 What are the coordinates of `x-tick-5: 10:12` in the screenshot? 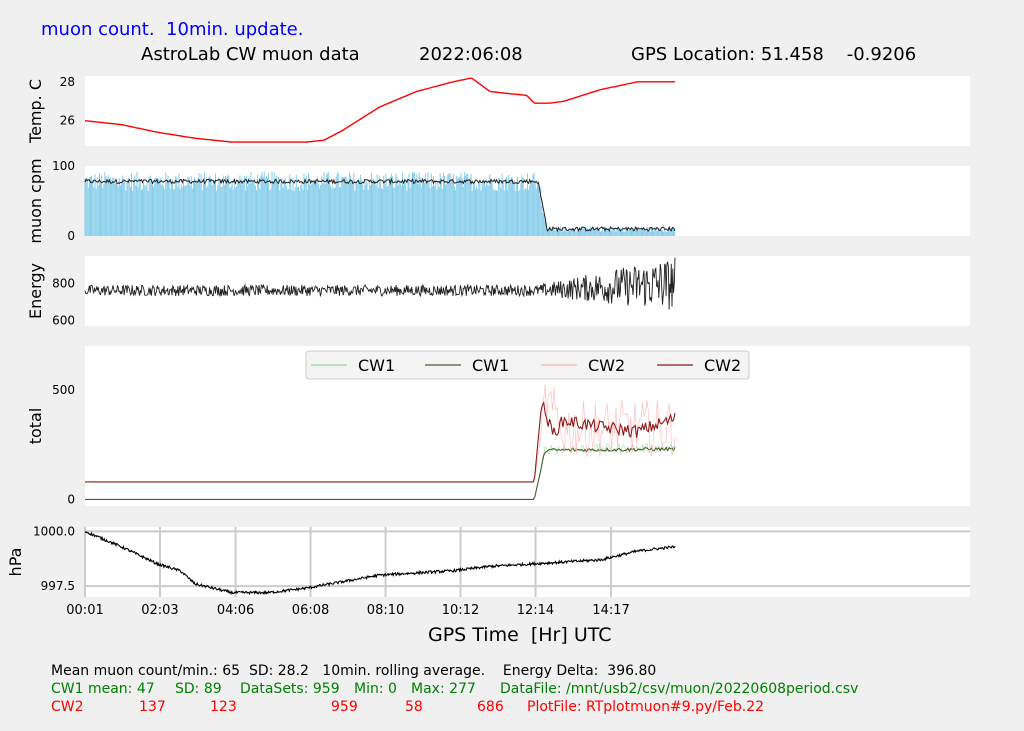 It's located at (460, 610).